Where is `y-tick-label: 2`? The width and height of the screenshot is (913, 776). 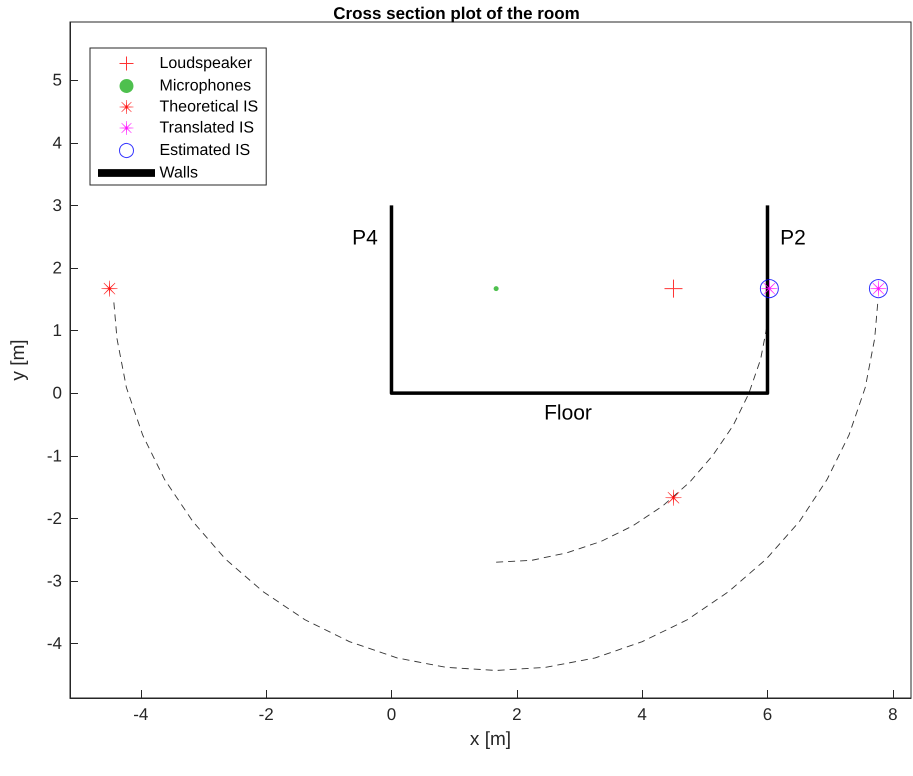 y-tick-label: 2 is located at coordinates (57, 268).